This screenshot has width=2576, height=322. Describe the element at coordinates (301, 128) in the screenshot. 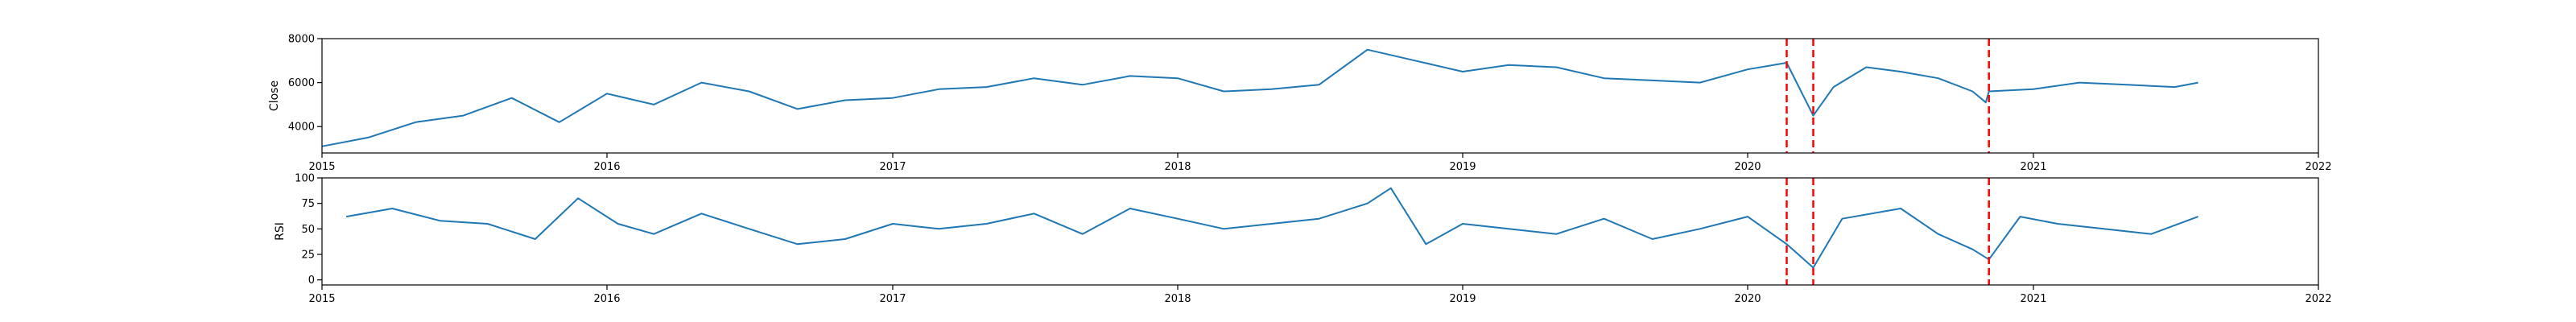

I see `y-tick-label: 4000` at that location.